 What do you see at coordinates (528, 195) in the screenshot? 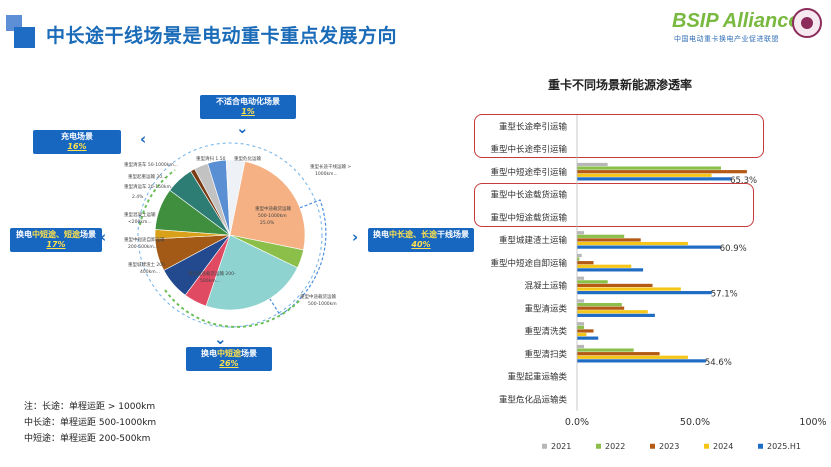
I see `category-label: 重型中长途载货运输` at bounding box center [528, 195].